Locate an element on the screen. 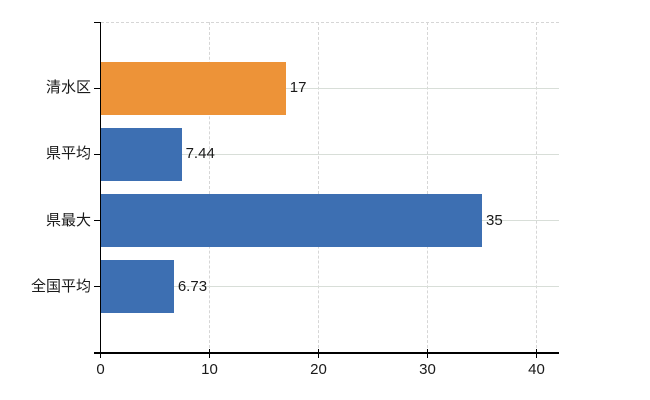  bar-value-label: 7.44 is located at coordinates (200, 154).